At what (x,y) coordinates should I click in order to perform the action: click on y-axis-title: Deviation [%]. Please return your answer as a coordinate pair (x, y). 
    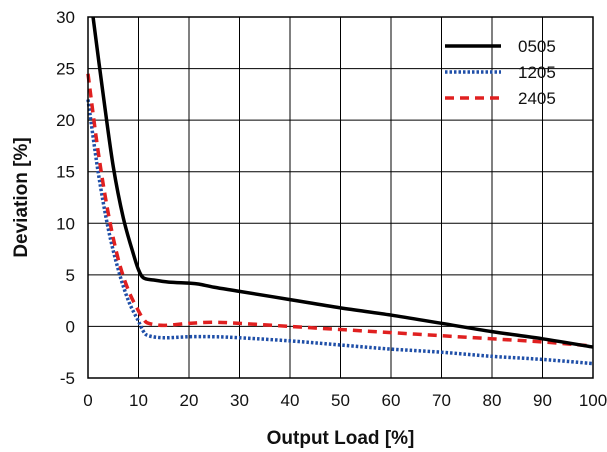
    Looking at the image, I should click on (21, 197).